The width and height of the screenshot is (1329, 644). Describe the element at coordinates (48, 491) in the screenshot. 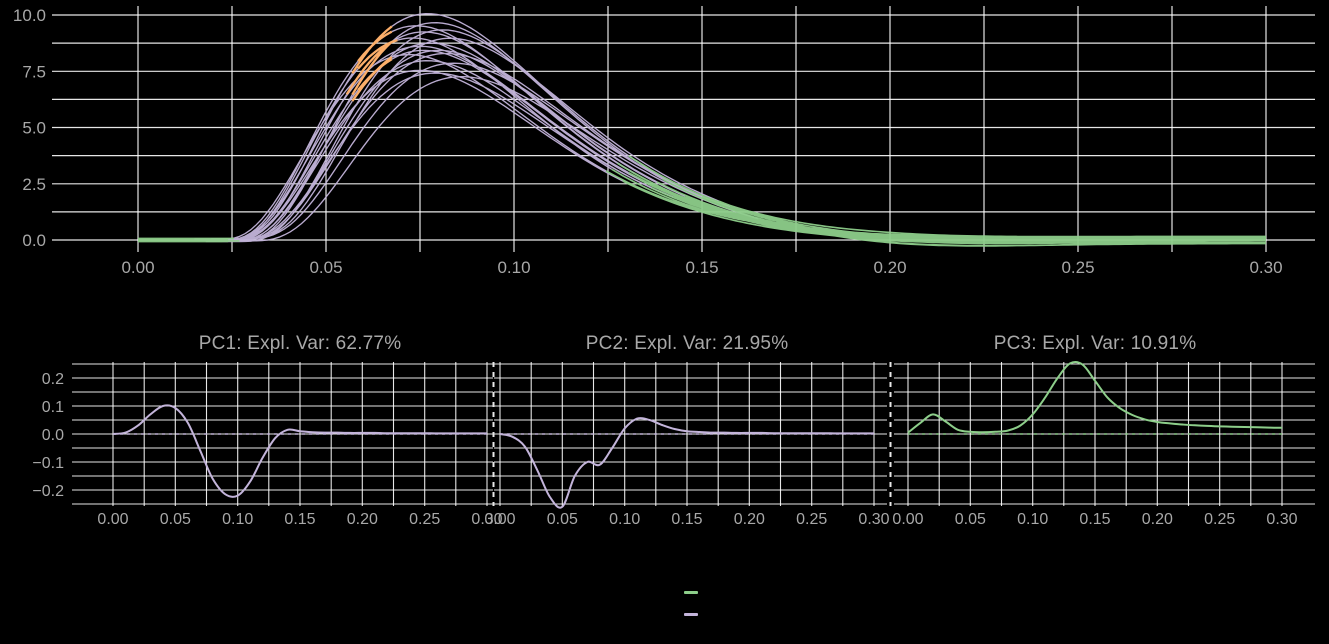

I see `svg-text: −0.2` at that location.